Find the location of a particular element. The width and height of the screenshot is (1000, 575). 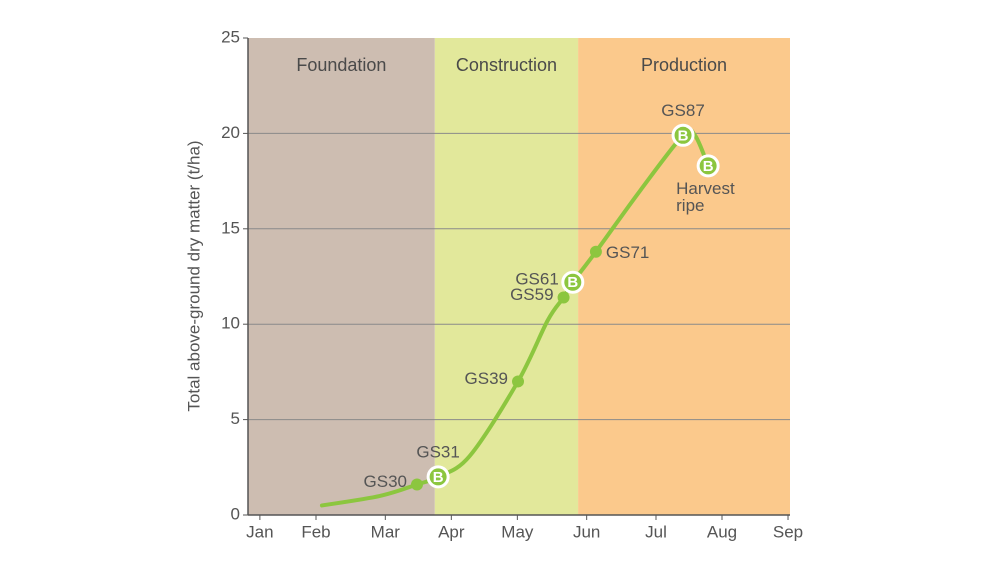

stage-label: GS87 is located at coordinates (682, 110).